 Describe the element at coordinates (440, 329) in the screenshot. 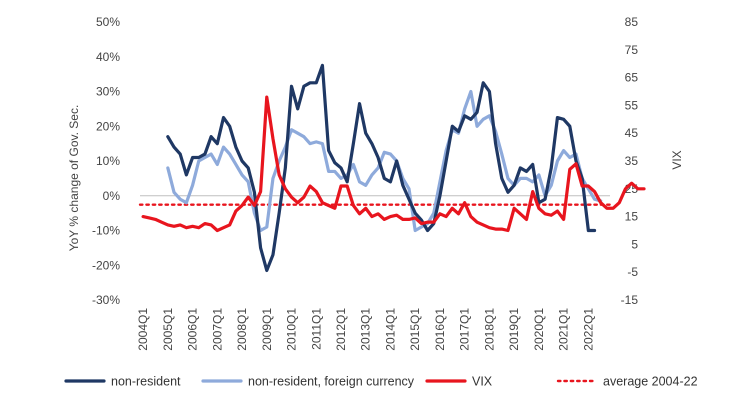

I see `x-tick-label: 2016Q1` at that location.